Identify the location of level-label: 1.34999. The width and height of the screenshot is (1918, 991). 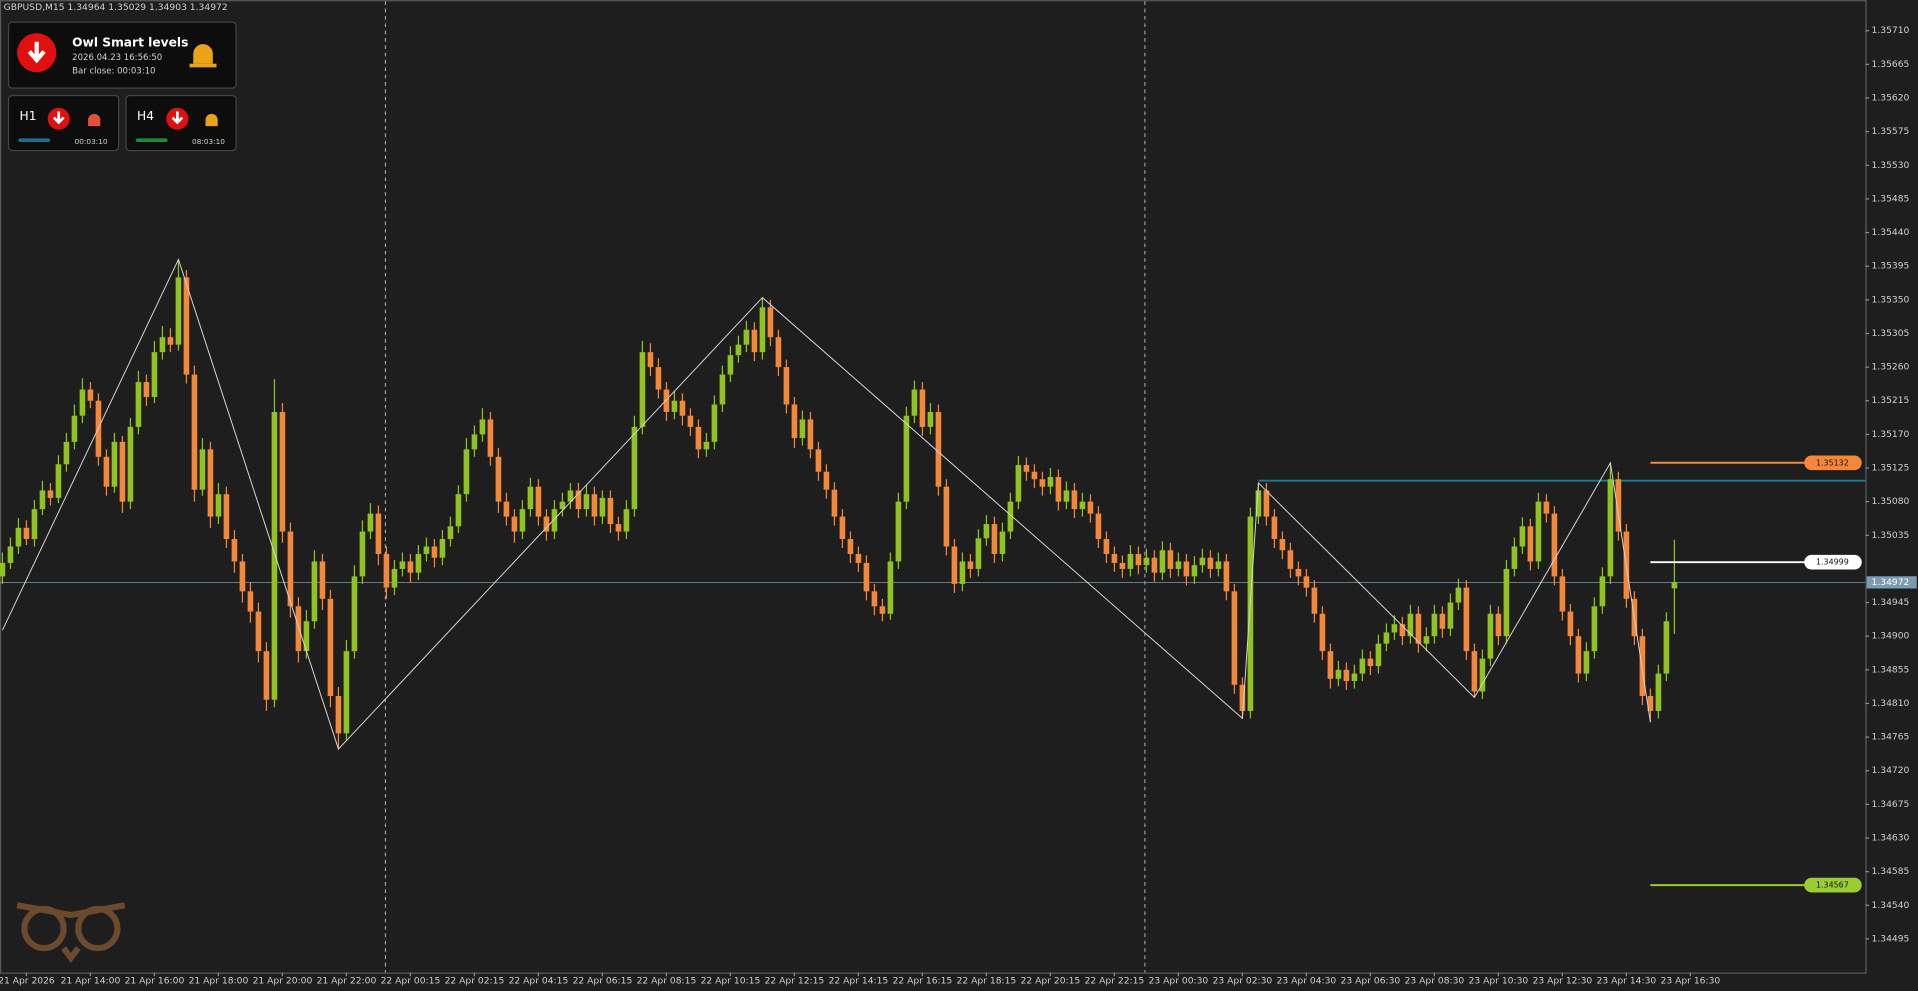
(1832, 562).